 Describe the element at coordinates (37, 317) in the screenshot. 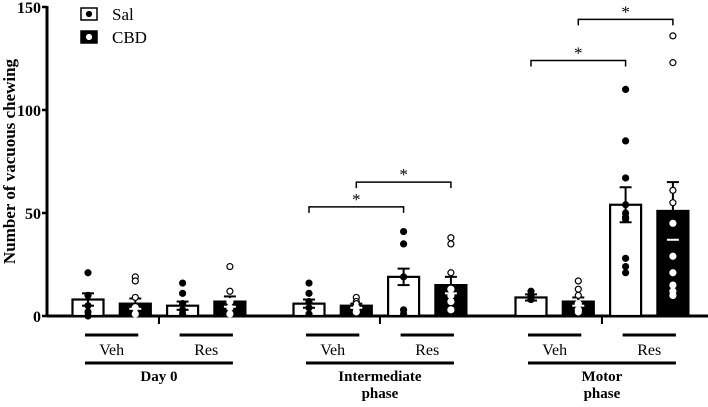

I see `y-tick-label: 0` at that location.